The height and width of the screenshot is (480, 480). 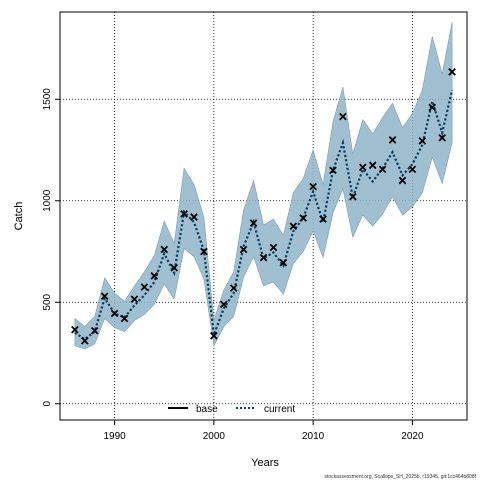 What do you see at coordinates (412, 436) in the screenshot?
I see `x-tick-label: 2020` at bounding box center [412, 436].